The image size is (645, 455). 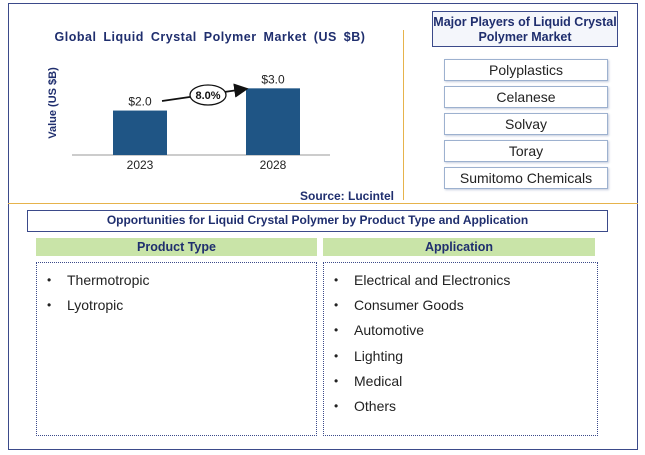 I want to click on cagr-ellipse, so click(x=208, y=95).